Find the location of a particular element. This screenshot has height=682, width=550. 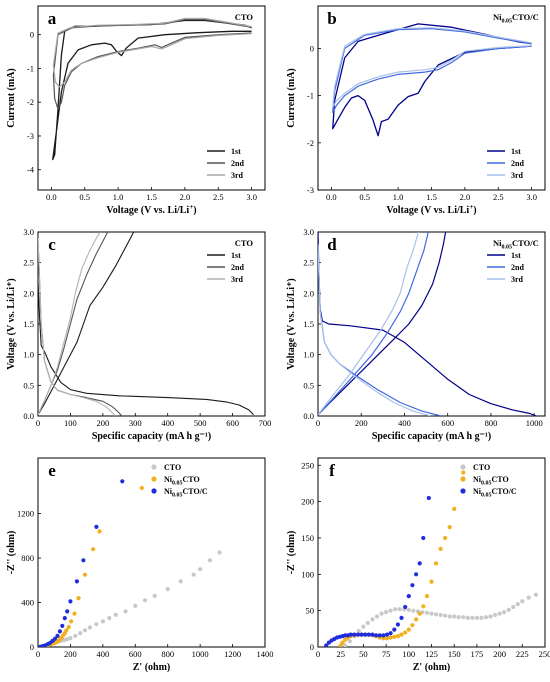

y-tick-label: 2.5 is located at coordinates (308, 263).